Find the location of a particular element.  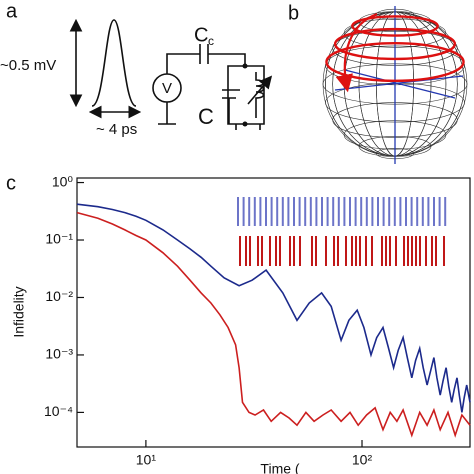

pulse is located at coordinates (114, 63).